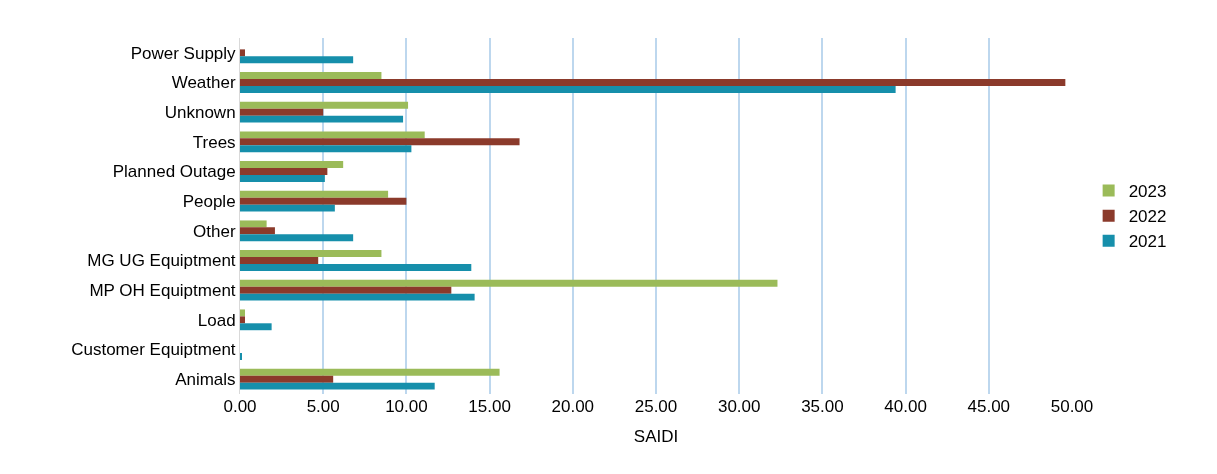 The width and height of the screenshot is (1217, 474). What do you see at coordinates (214, 231) in the screenshot?
I see `y-tick-label: Other` at bounding box center [214, 231].